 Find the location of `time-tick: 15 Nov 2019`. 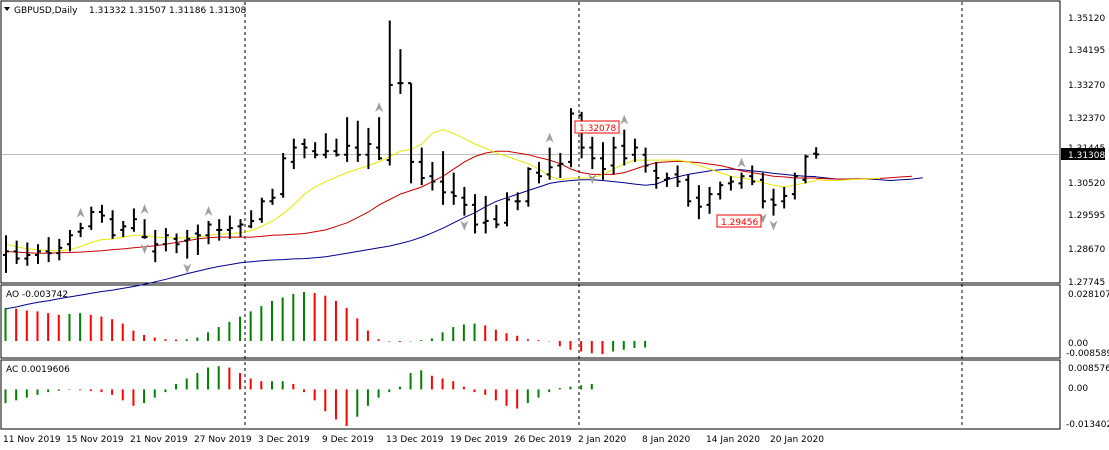

time-tick: 15 Nov 2019 is located at coordinates (95, 440).